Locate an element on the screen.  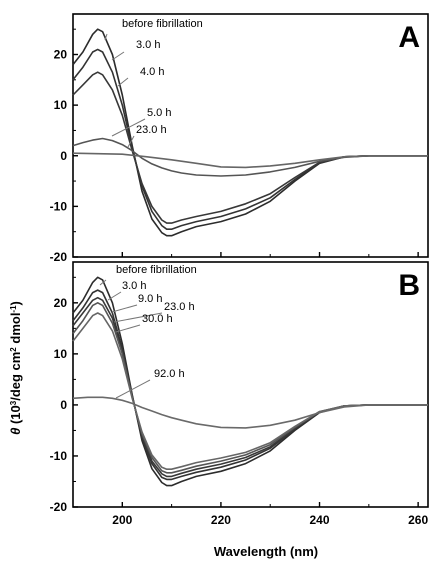
panel-a-y-tick-label: 0 is located at coordinates (63, 156).